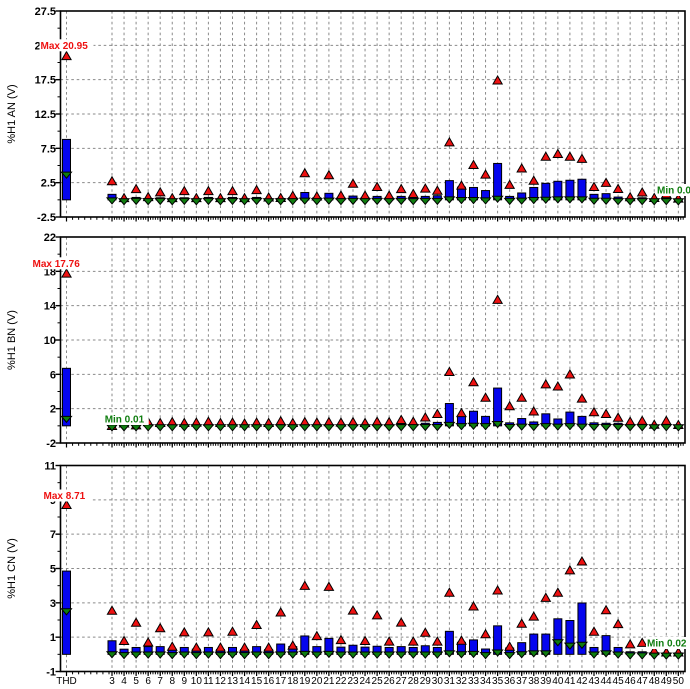 This screenshot has height=689, width=690. What do you see at coordinates (65, 496) in the screenshot?
I see `svg-text: Max 8.71` at bounding box center [65, 496].